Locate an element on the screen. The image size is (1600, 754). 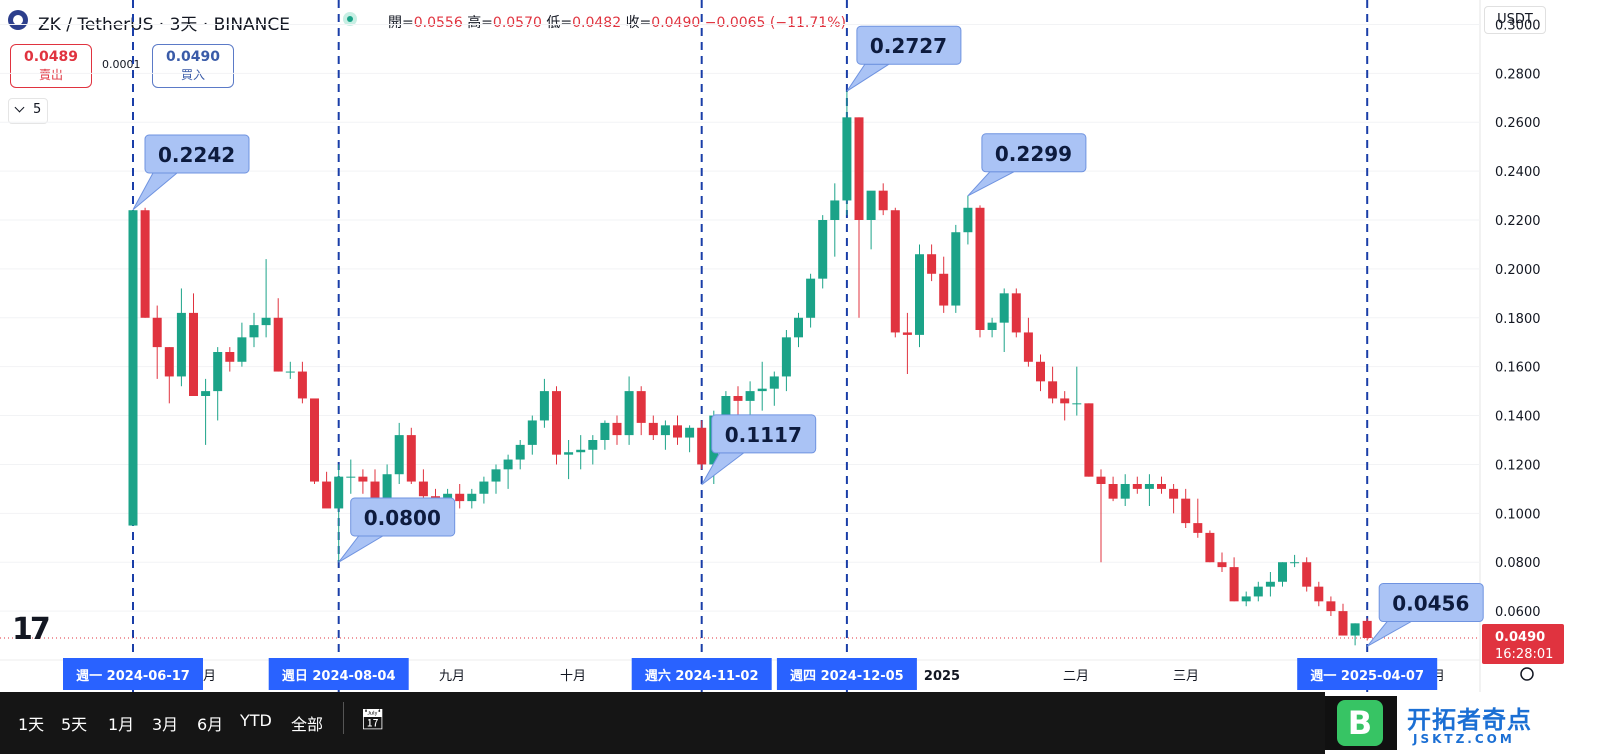
period-button-3m: 3月 is located at coordinates (165, 724).